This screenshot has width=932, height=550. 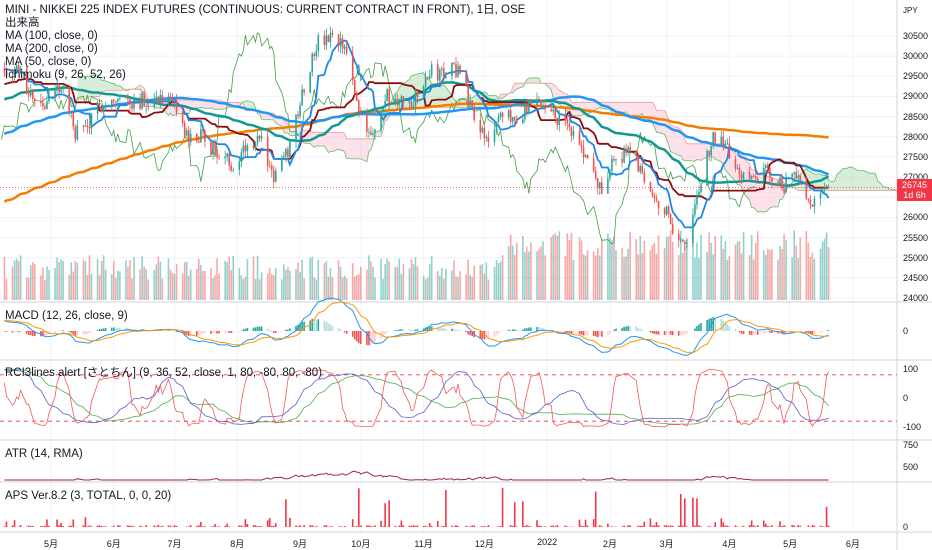 What do you see at coordinates (22, 23) in the screenshot?
I see `legend-volume: 出来高` at bounding box center [22, 23].